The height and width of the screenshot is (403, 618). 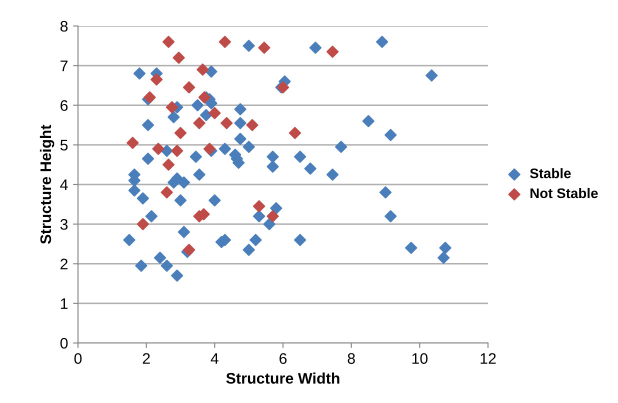 What do you see at coordinates (283, 378) in the screenshot?
I see `x-axis-title: Structure Width` at bounding box center [283, 378].